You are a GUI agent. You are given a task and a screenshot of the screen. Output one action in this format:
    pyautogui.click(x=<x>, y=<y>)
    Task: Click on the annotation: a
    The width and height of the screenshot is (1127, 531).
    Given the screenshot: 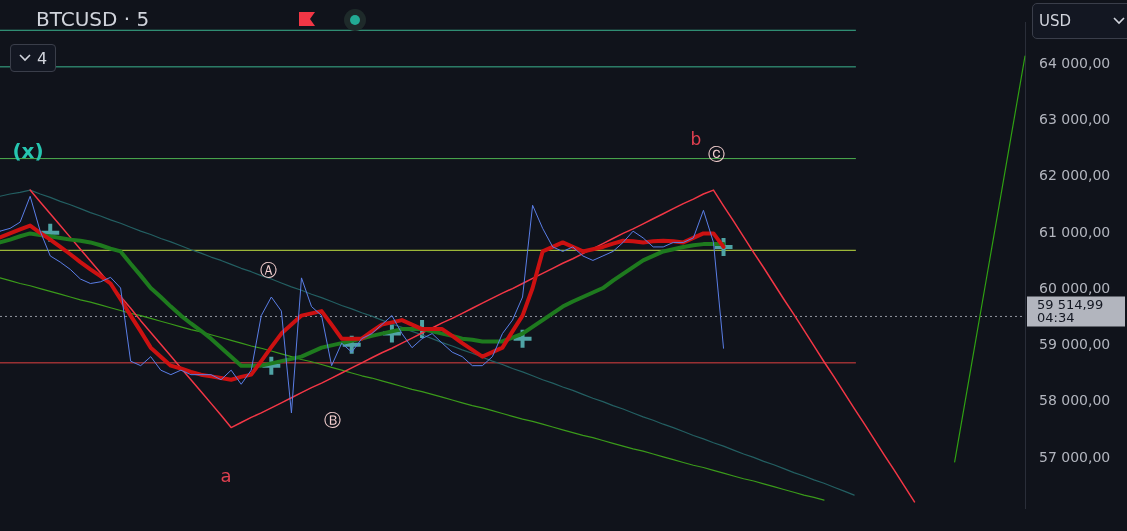 What is the action you would take?
    pyautogui.click(x=226, y=475)
    